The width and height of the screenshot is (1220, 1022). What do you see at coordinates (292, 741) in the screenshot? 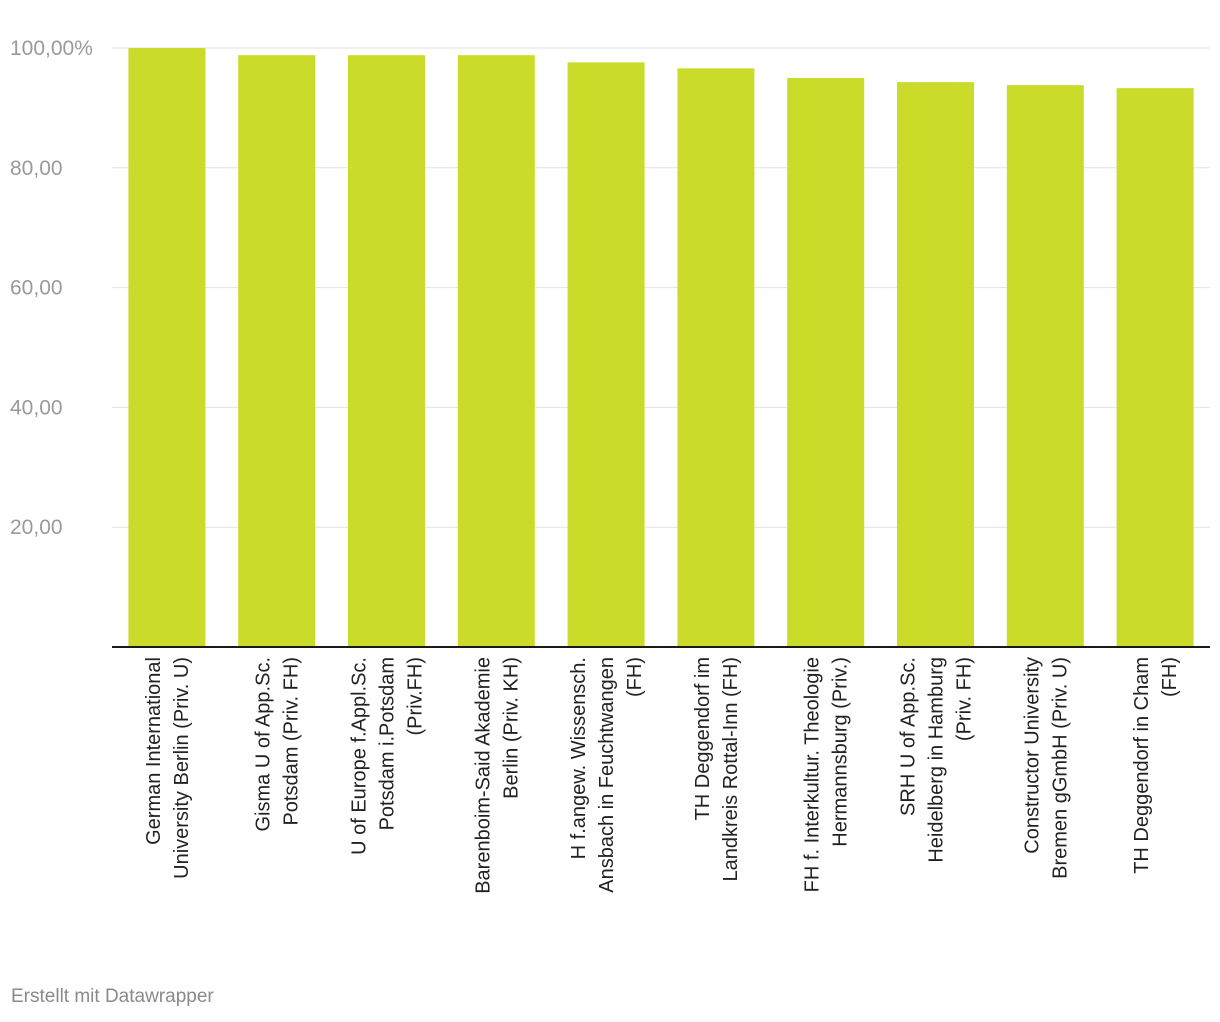
I see `category-label-line: Potsdam (Priv. FH)` at bounding box center [292, 741].